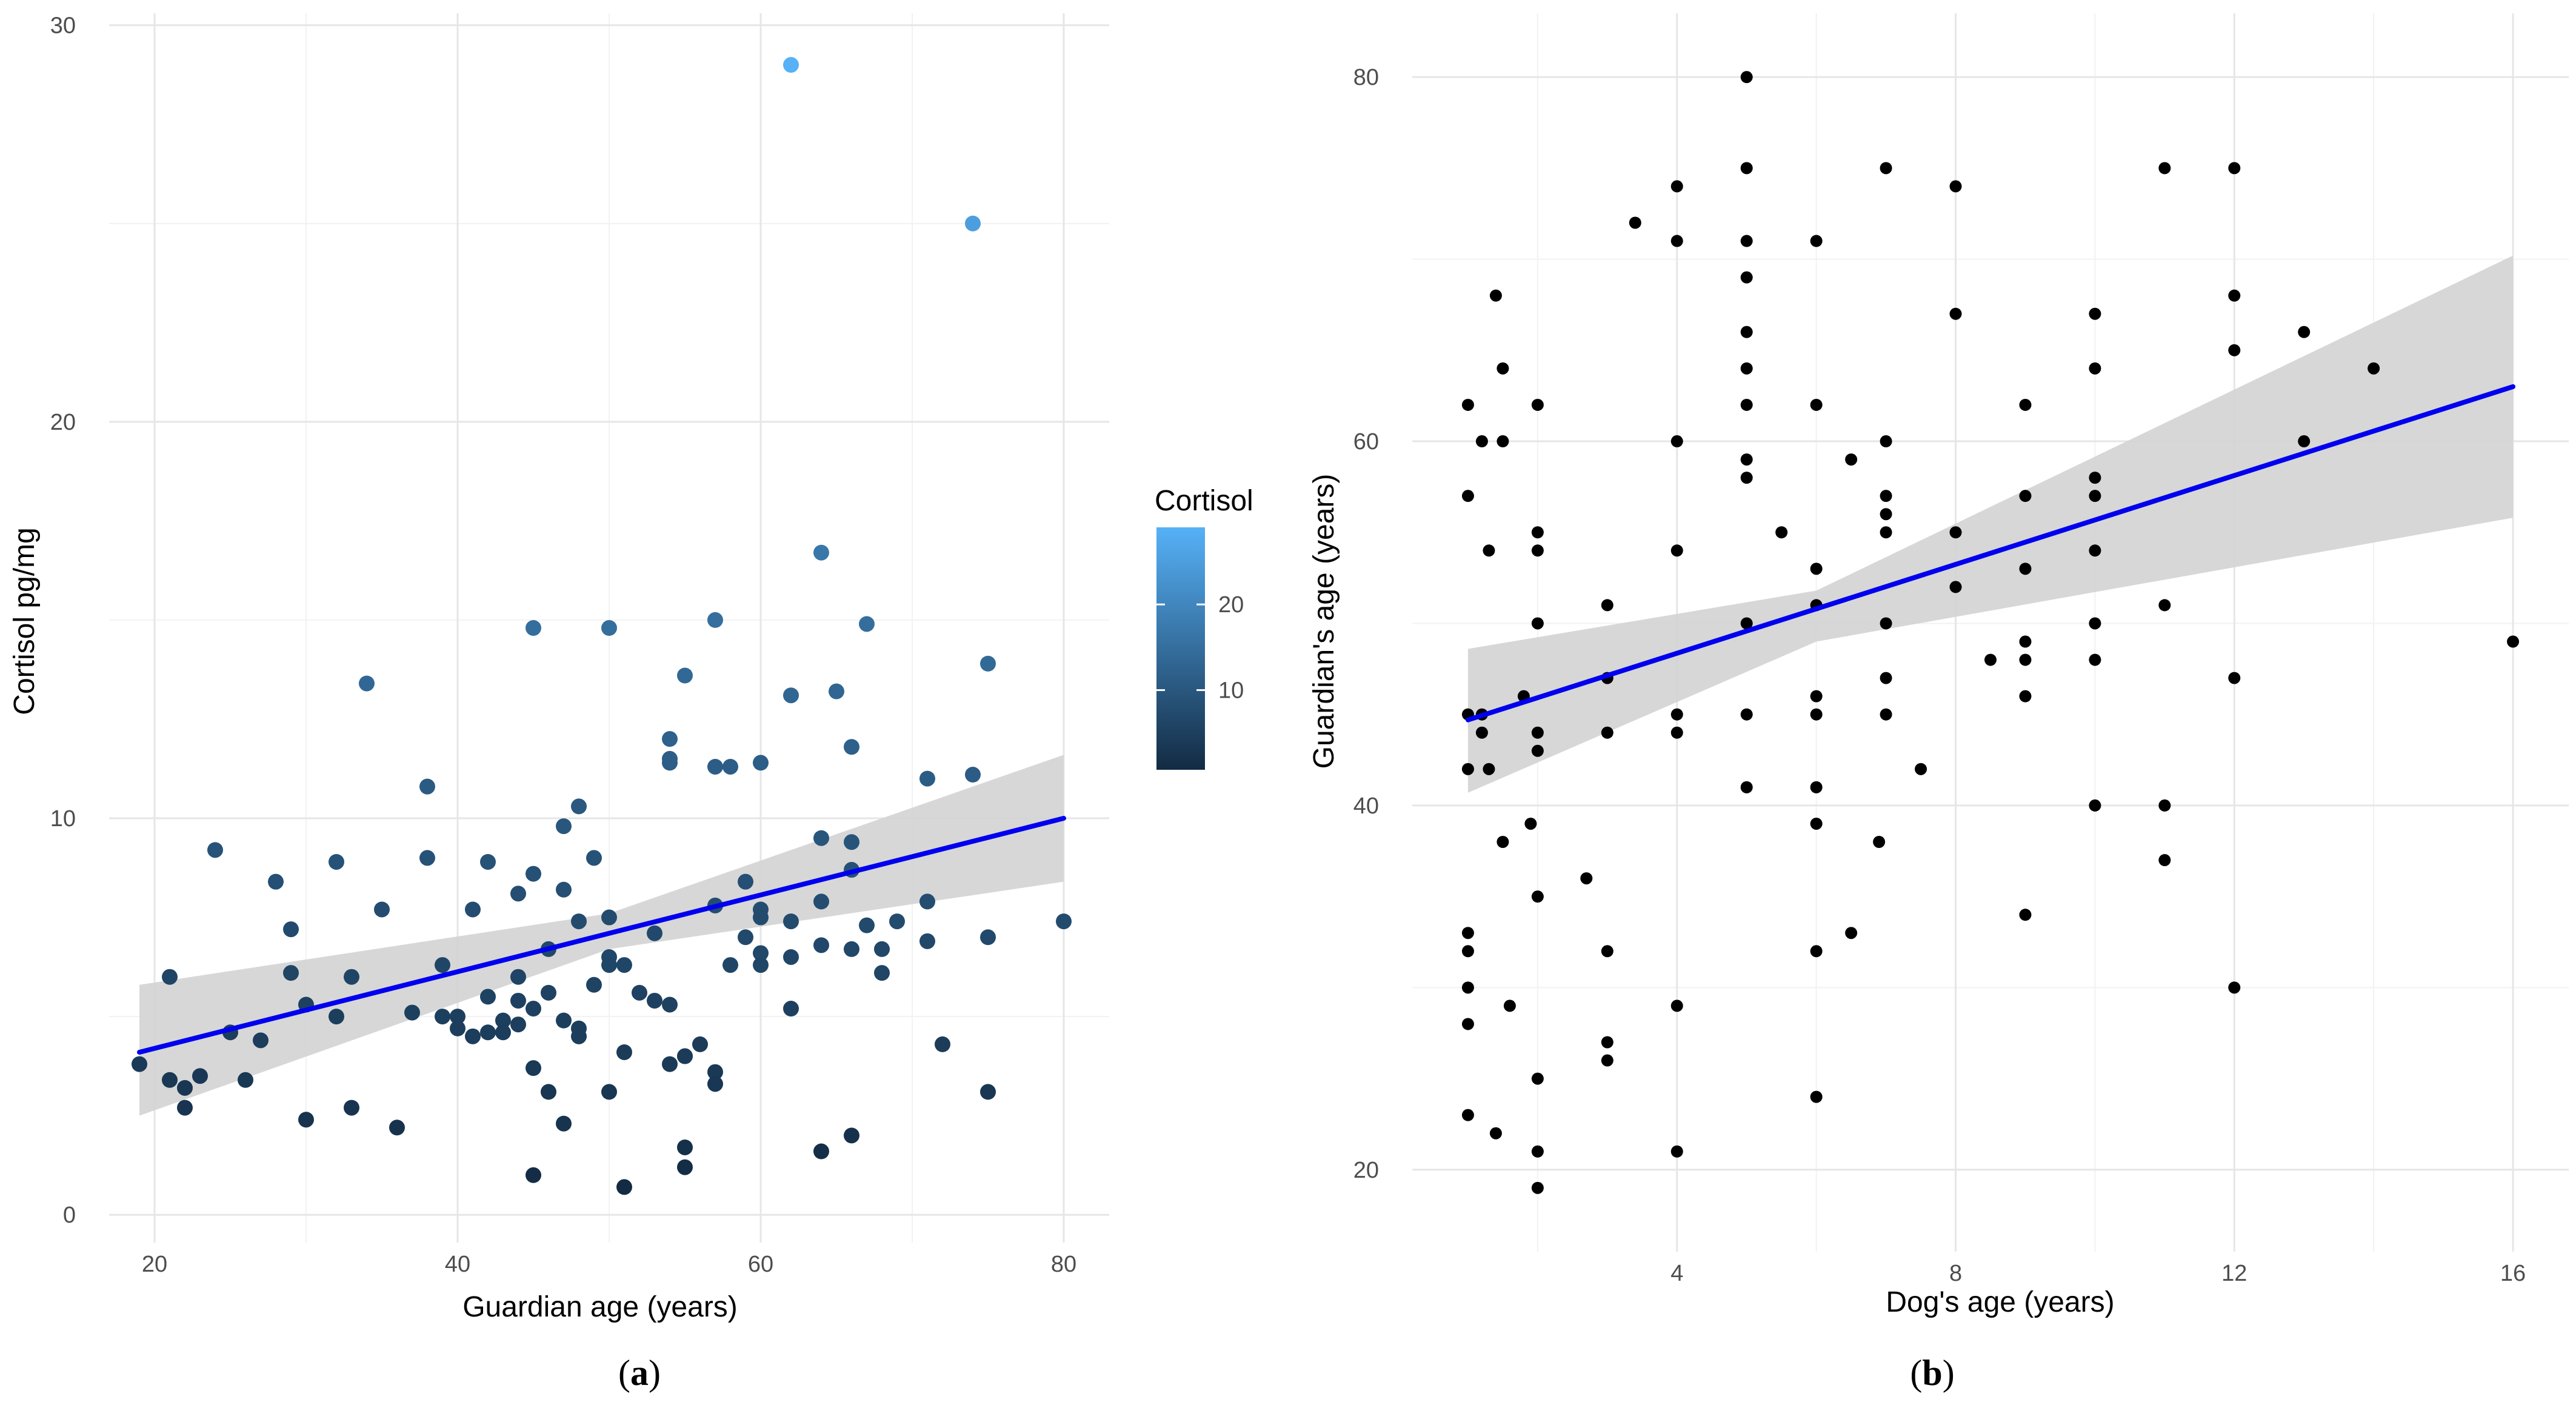 This screenshot has height=1405, width=2576. What do you see at coordinates (63, 422) in the screenshot?
I see `y-tick-label: 20` at bounding box center [63, 422].